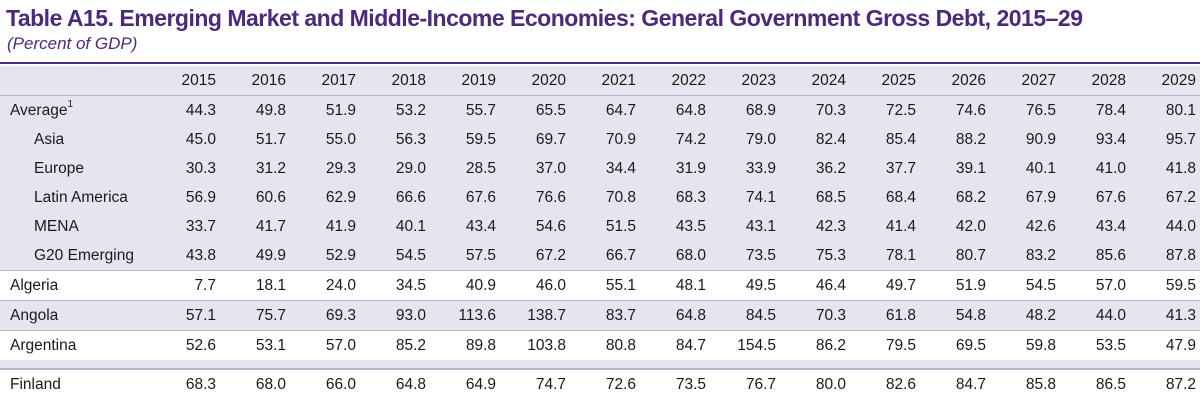 Image resolution: width=1200 pixels, height=400 pixels. What do you see at coordinates (1025, 139) in the screenshot?
I see `table-cell: 90.9` at bounding box center [1025, 139].